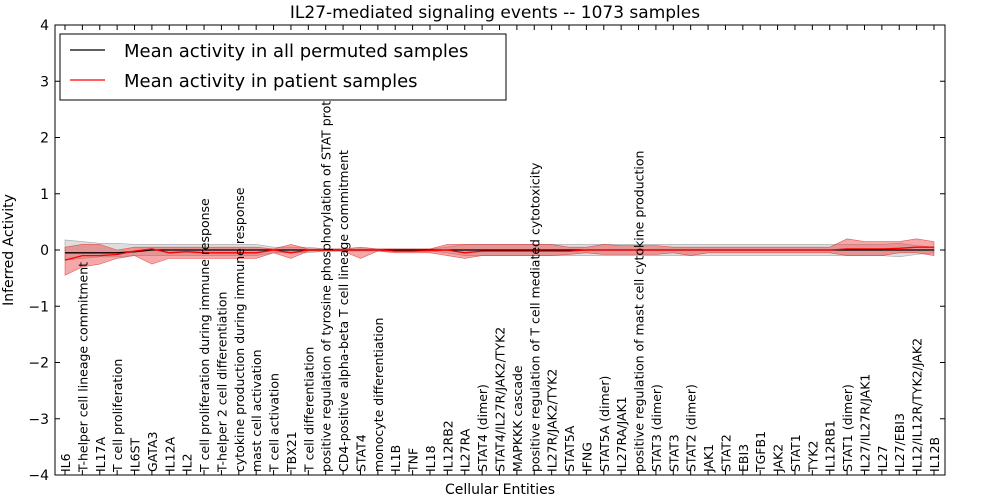 The image size is (1000, 500). What do you see at coordinates (604, 424) in the screenshot?
I see `x-tick-label: STAT5A (dimer)` at bounding box center [604, 424].